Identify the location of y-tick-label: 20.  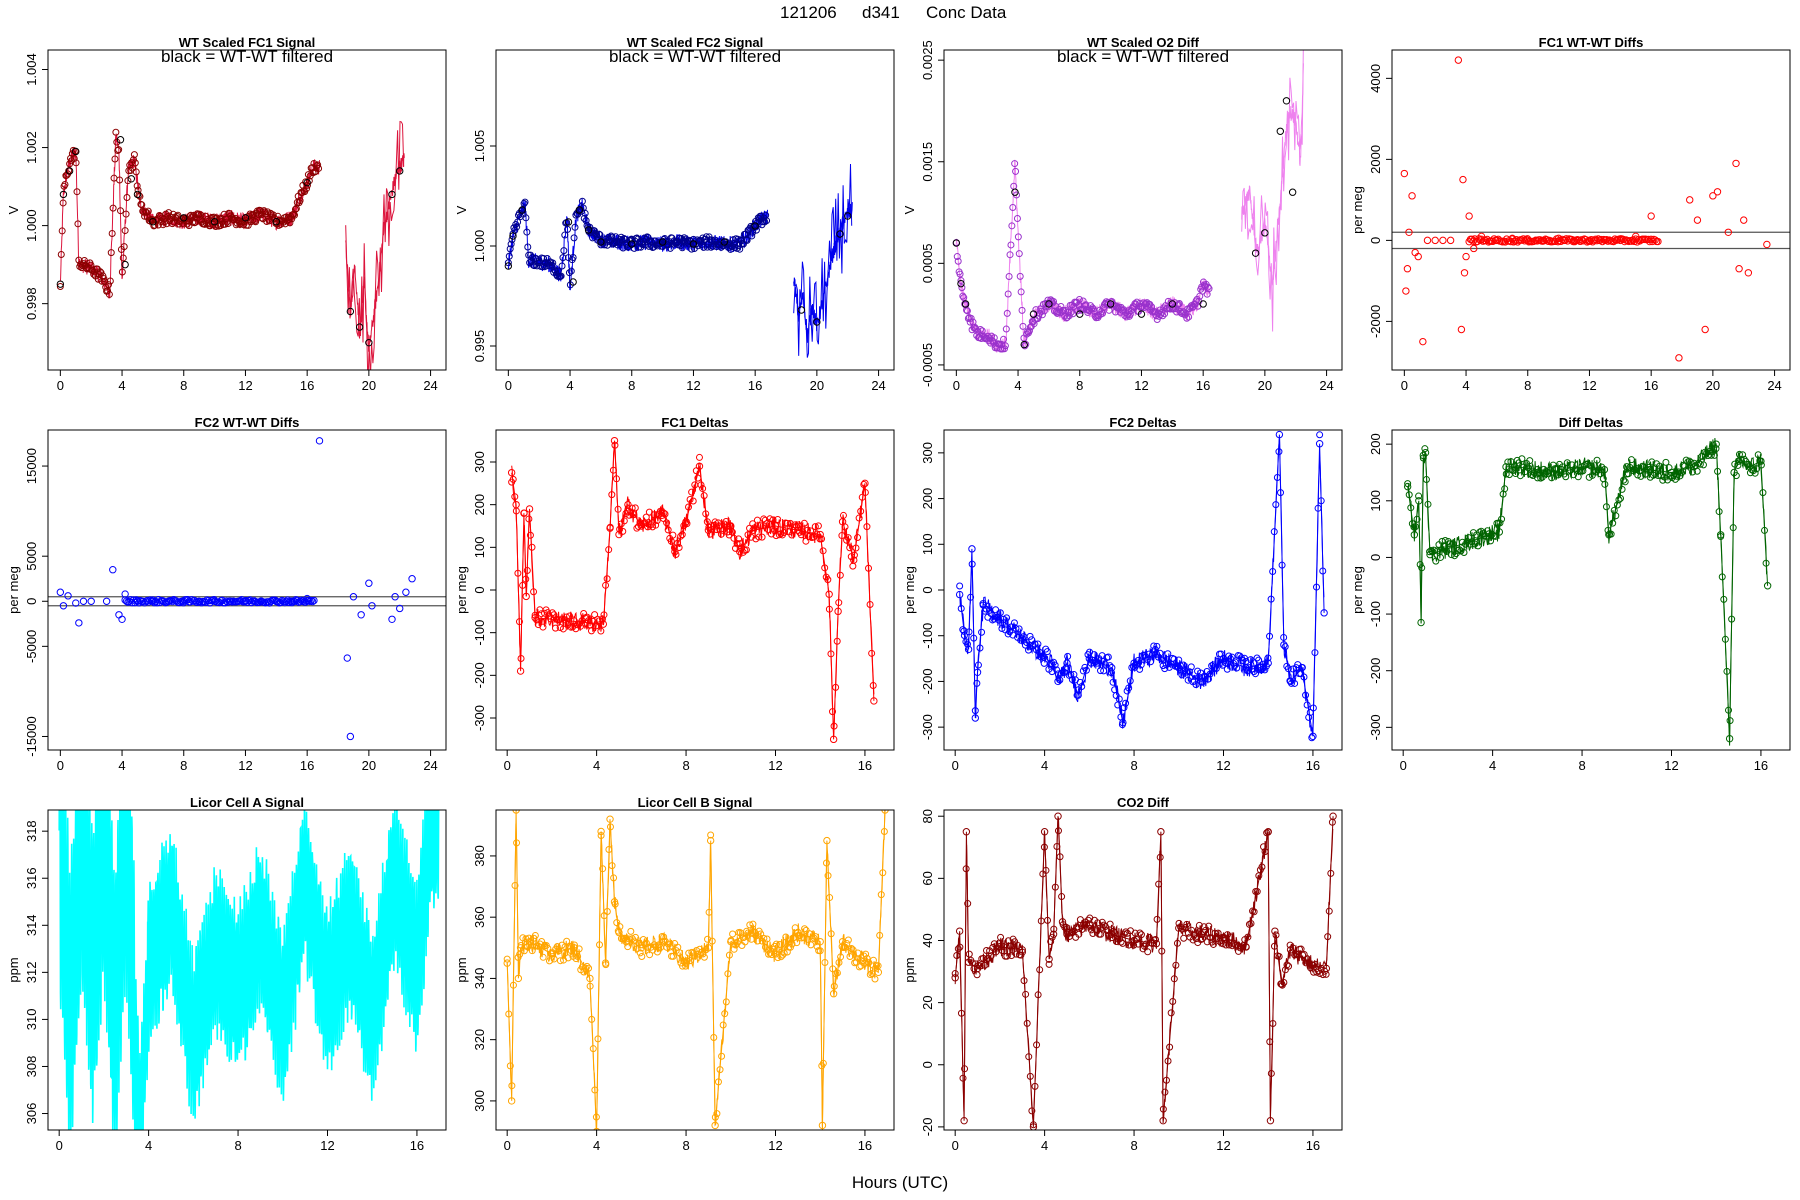
(927, 1002).